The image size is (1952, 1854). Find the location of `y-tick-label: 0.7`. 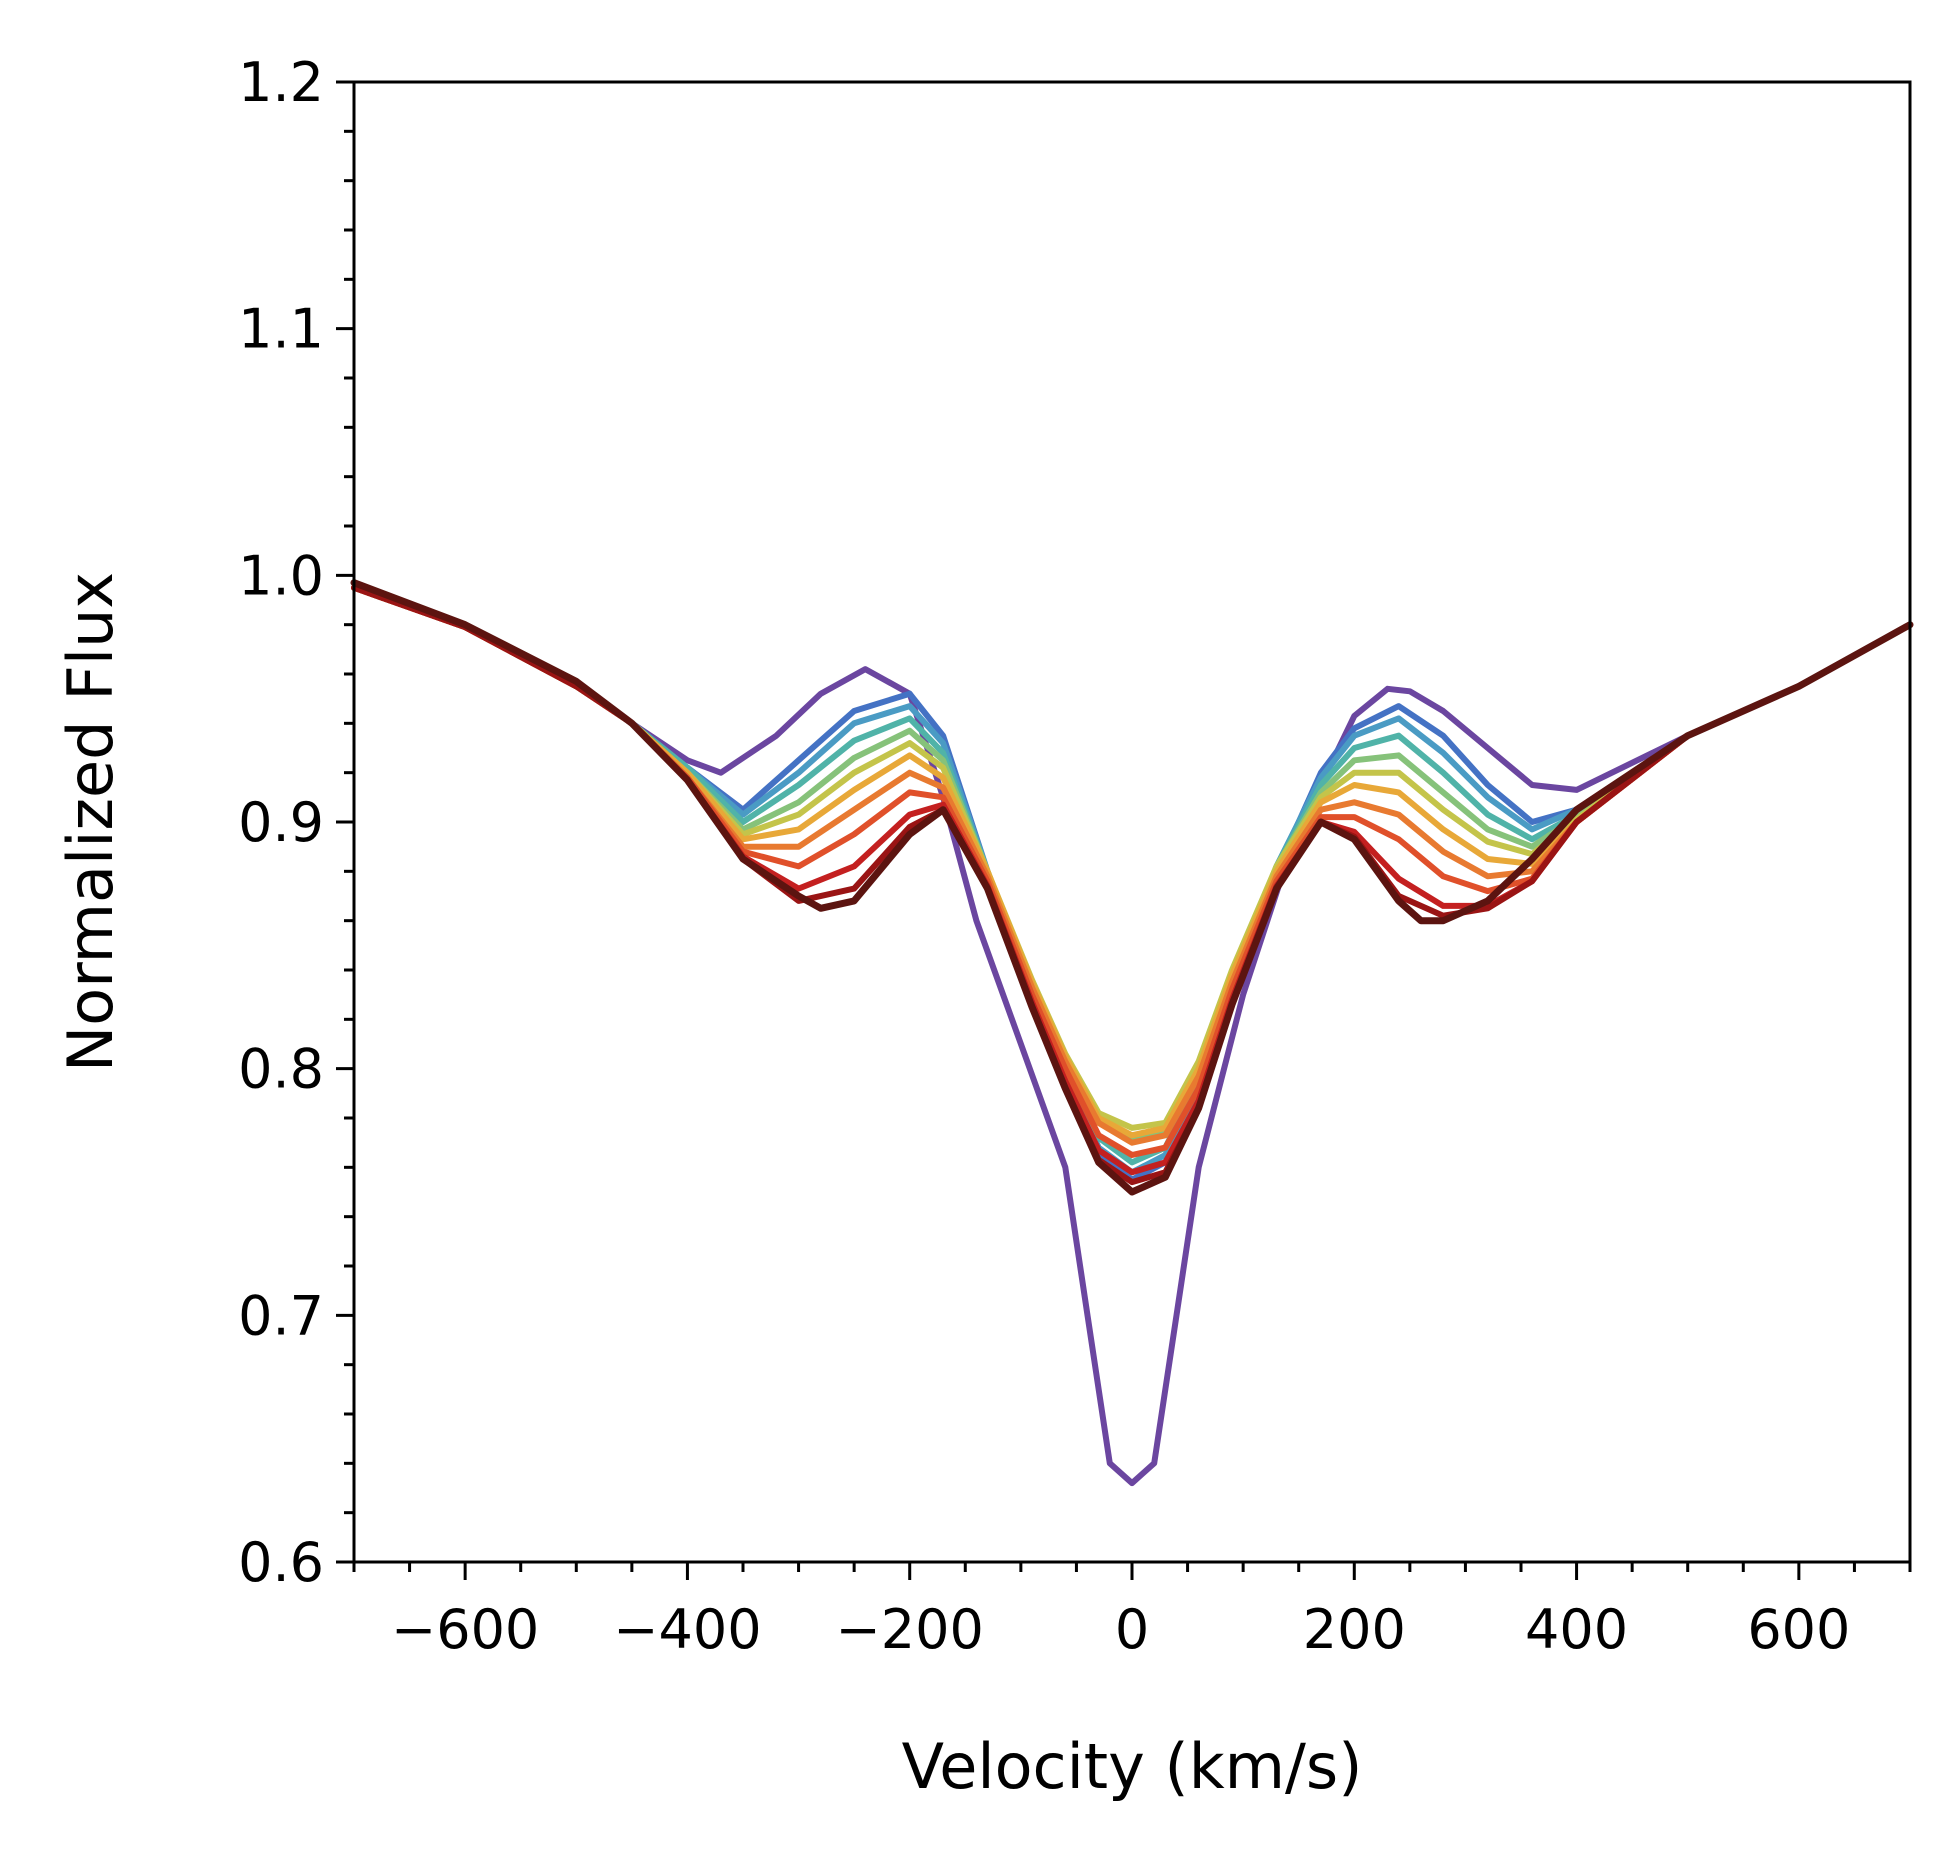

y-tick-label: 0.7 is located at coordinates (281, 1315).